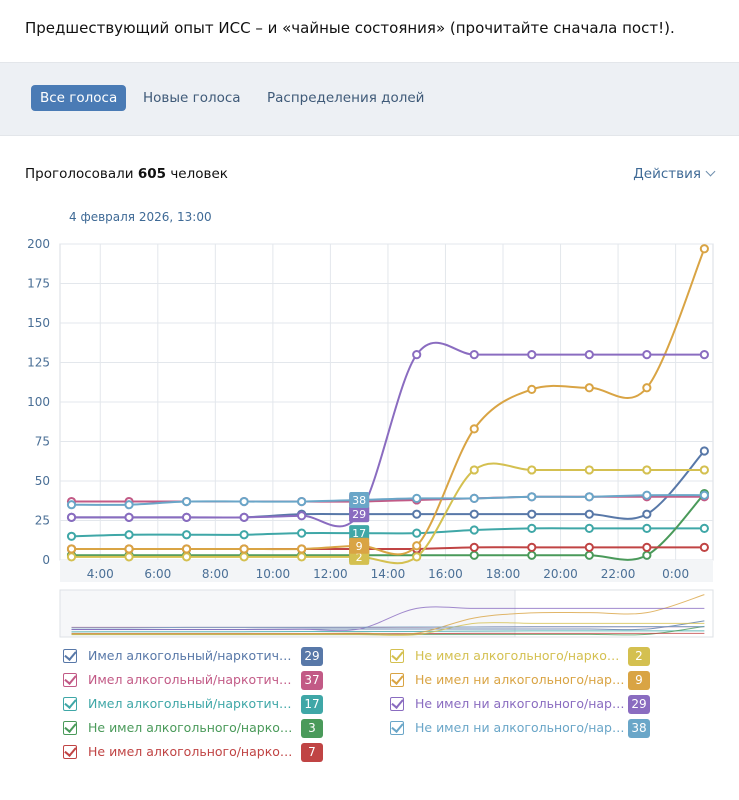  What do you see at coordinates (157, 574) in the screenshot?
I see `x-tick-label: 6:00` at bounding box center [157, 574].